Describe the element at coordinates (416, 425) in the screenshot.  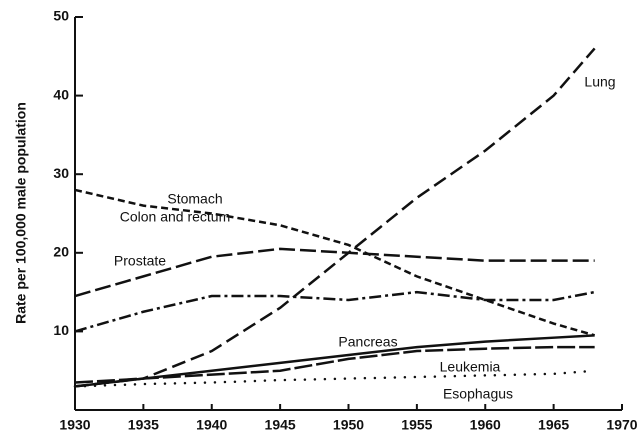
I see `x-tick-label: 1955` at that location.